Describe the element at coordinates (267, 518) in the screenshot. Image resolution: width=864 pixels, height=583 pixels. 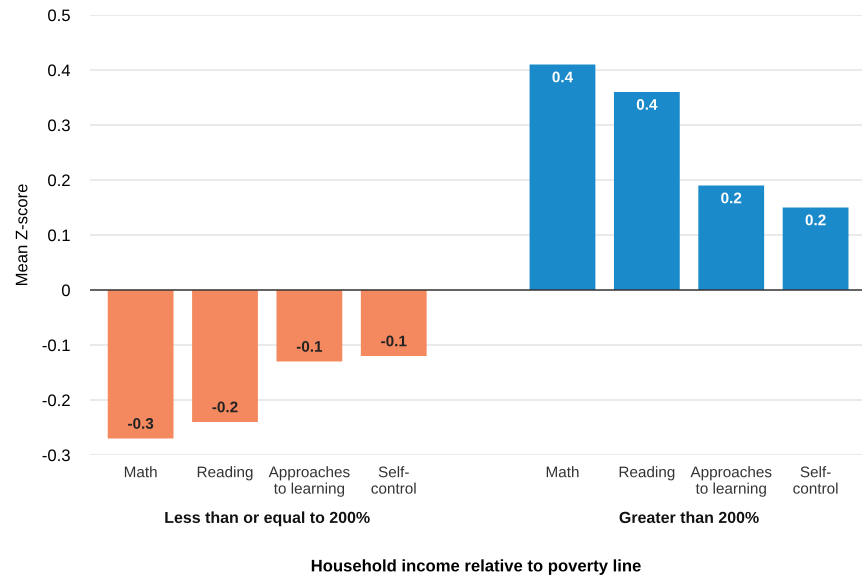
I see `text: Less than or equal to 200%` at that location.